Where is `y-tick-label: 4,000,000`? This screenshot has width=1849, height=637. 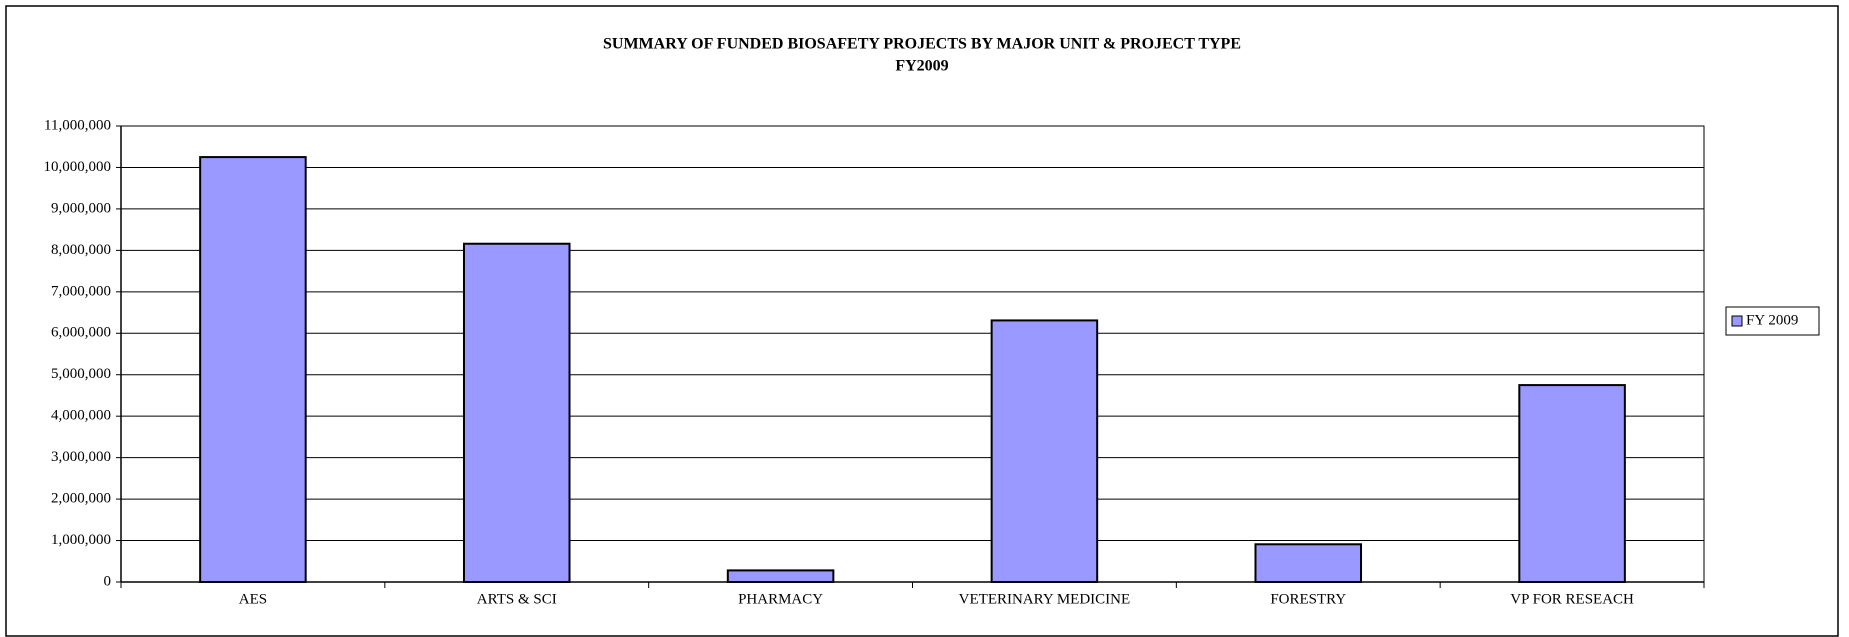 y-tick-label: 4,000,000 is located at coordinates (81, 416).